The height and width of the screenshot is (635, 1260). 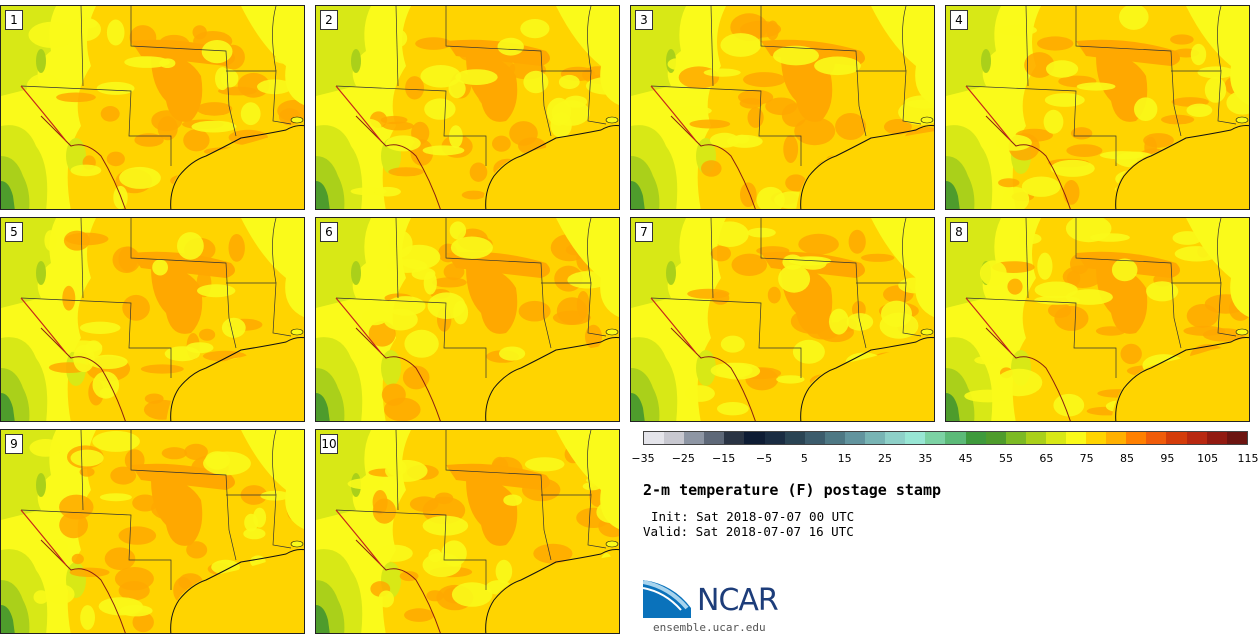 I want to click on member-label: 4, so click(x=959, y=20).